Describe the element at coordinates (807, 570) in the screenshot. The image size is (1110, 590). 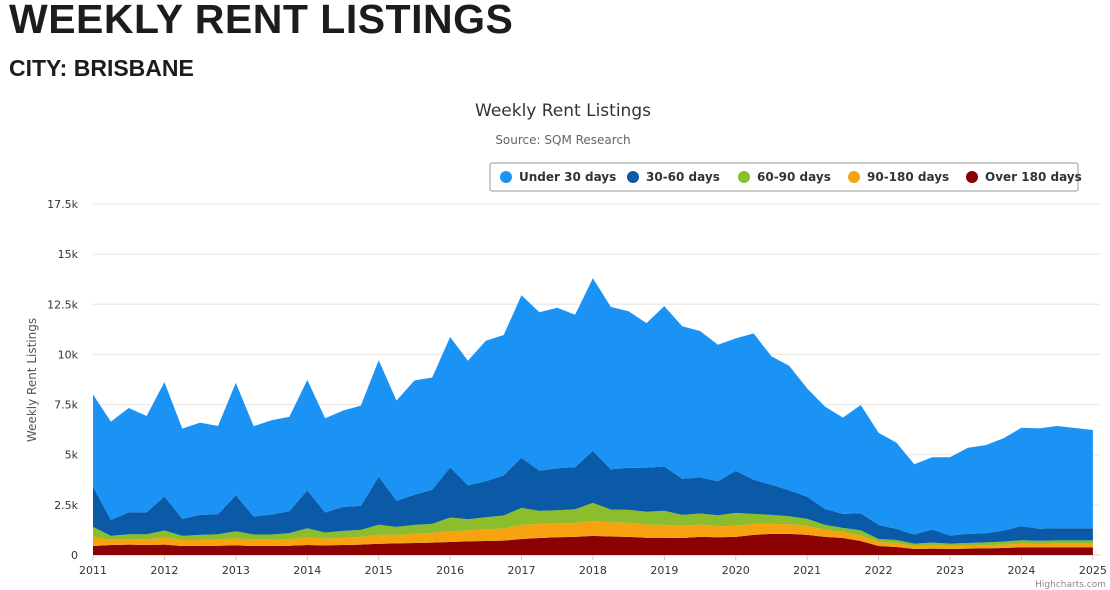
I see `x-tick-label: 2021` at that location.